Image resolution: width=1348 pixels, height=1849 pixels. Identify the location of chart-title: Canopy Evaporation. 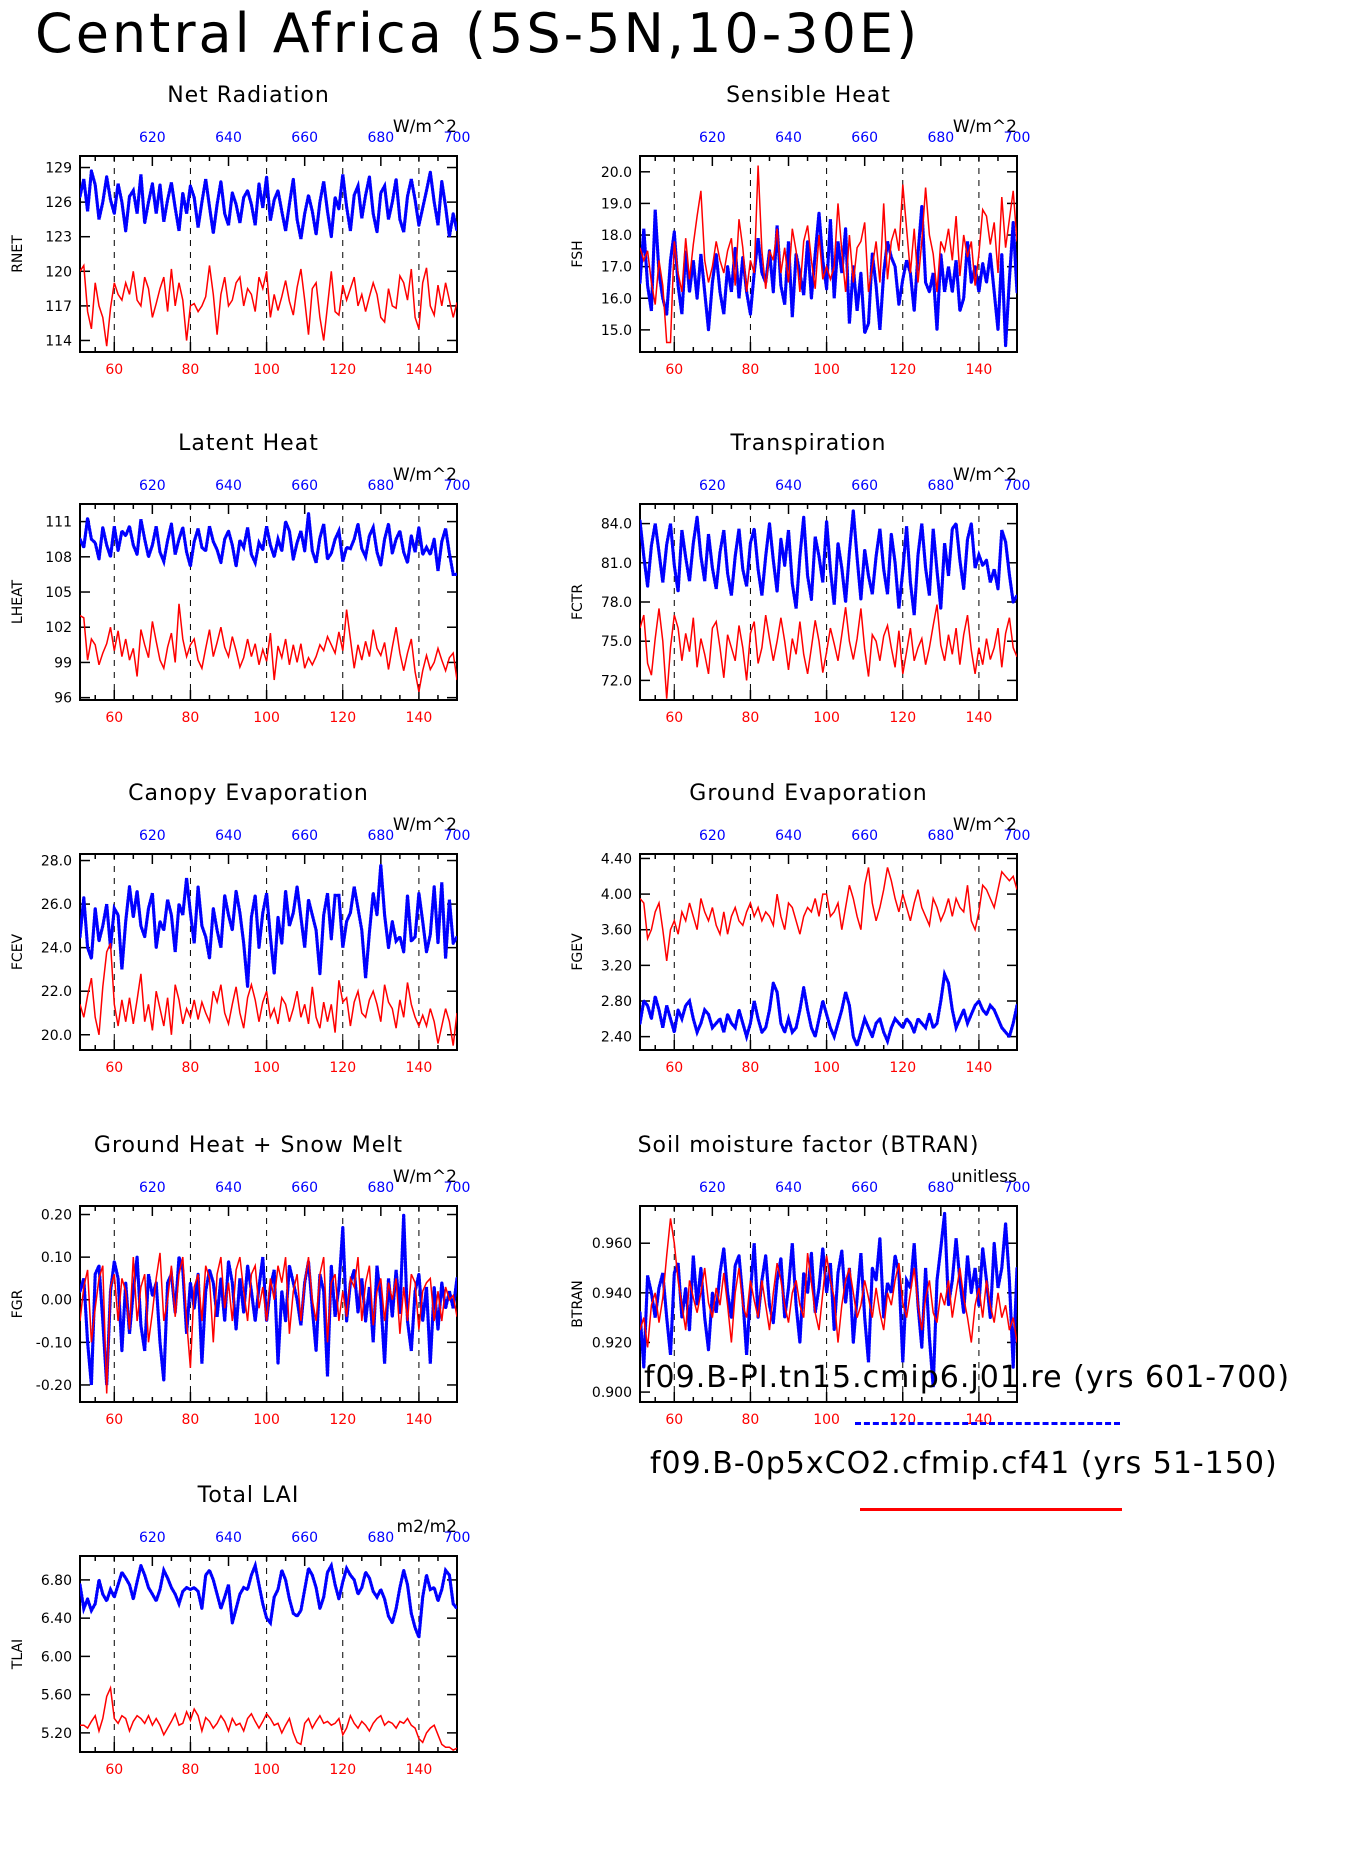
(248, 793).